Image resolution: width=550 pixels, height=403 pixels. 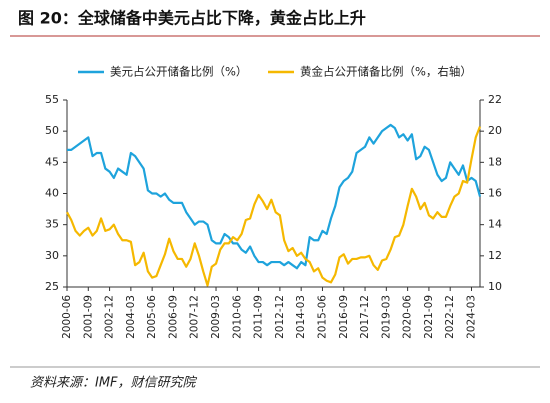 What do you see at coordinates (52, 224) in the screenshot?
I see `y-tick-label: 35` at bounding box center [52, 224].